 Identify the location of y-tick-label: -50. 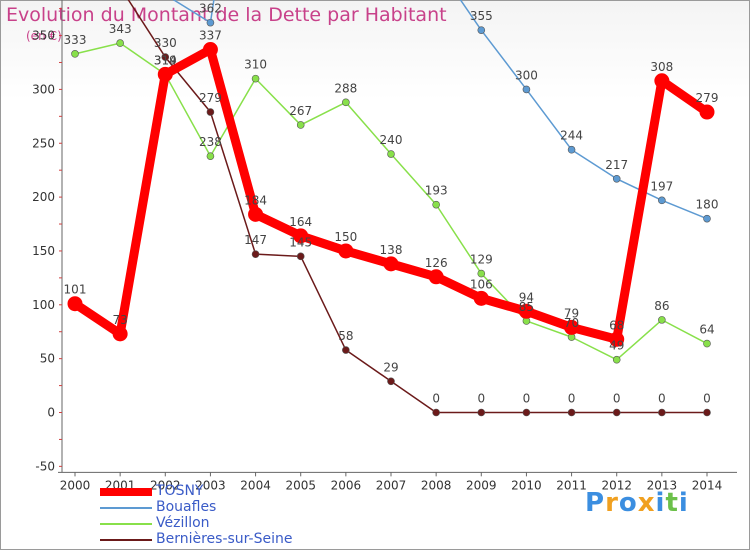
(45, 466).